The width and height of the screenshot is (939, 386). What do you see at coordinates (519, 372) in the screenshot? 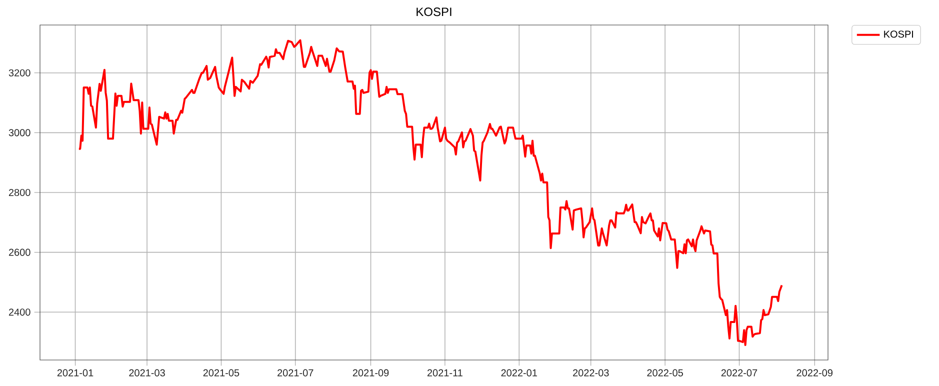
I see `x-tick-label: 2022-01` at bounding box center [519, 372].